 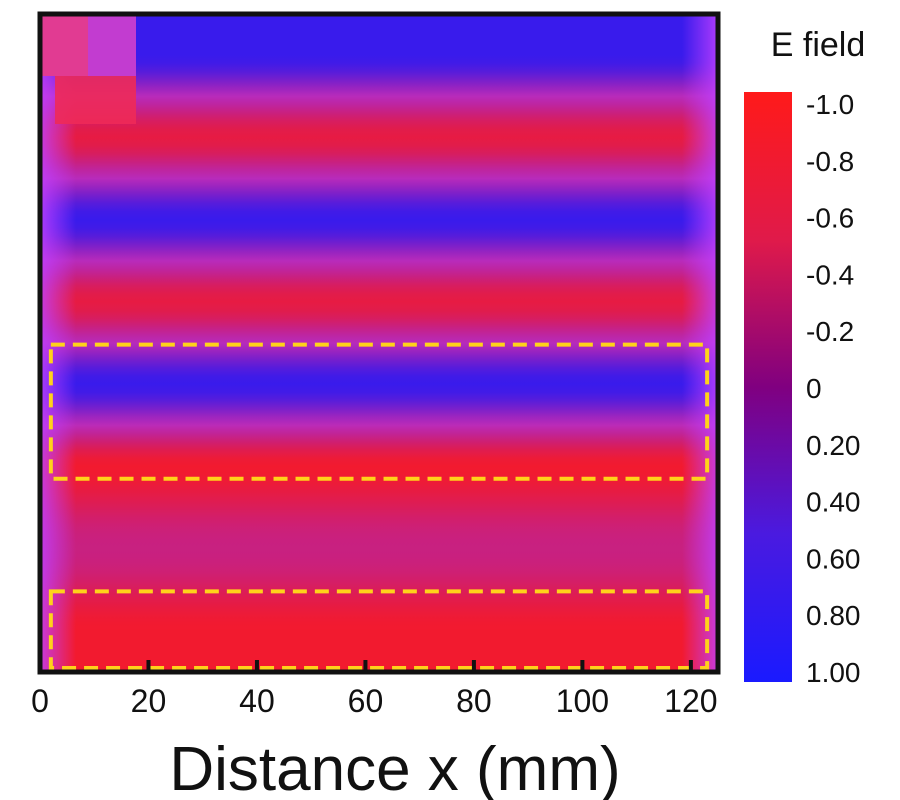 What do you see at coordinates (830, 218) in the screenshot?
I see `colorbar-tick-label-2: -0.6` at bounding box center [830, 218].